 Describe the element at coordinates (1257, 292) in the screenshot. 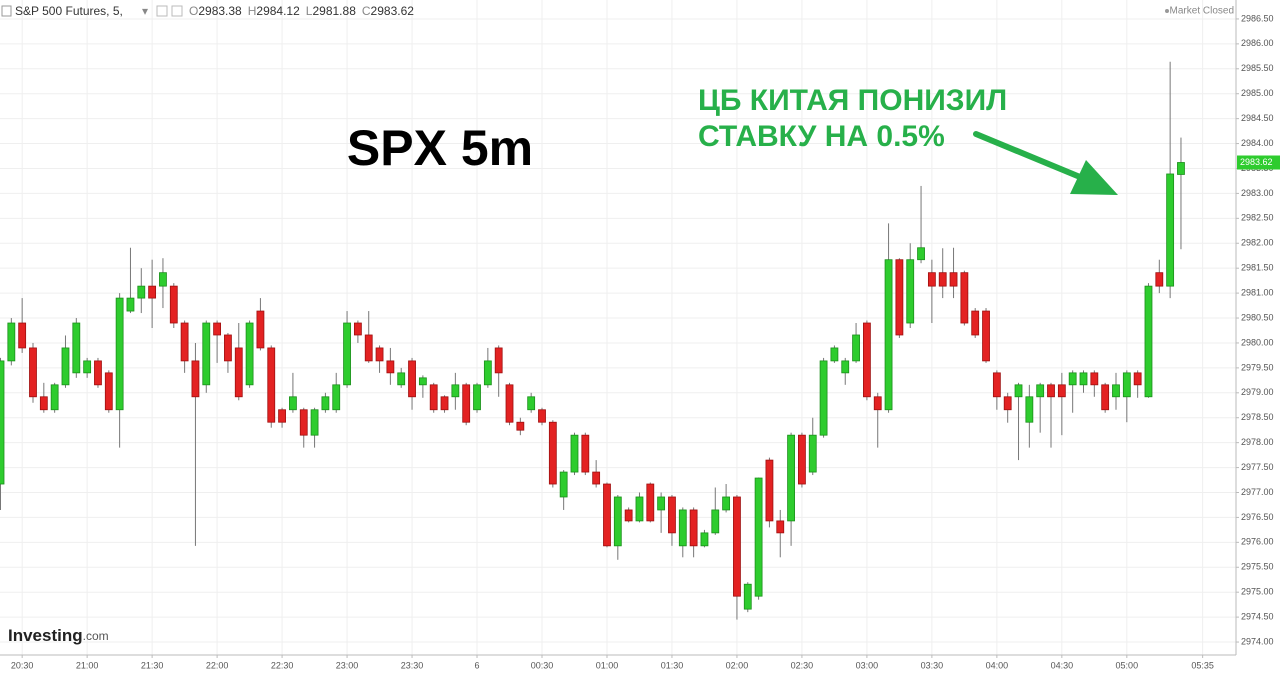

I see `y-tick-label: 2981.00` at that location.